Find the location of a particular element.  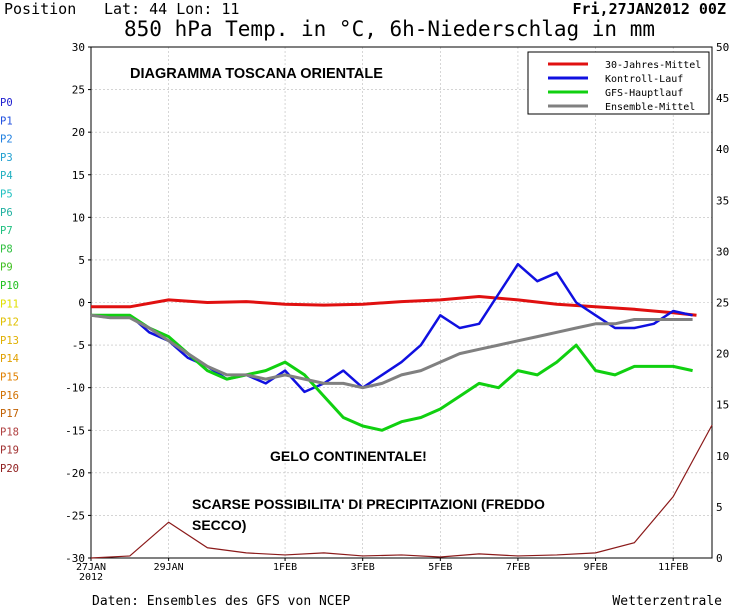

legend-box is located at coordinates (618, 83).